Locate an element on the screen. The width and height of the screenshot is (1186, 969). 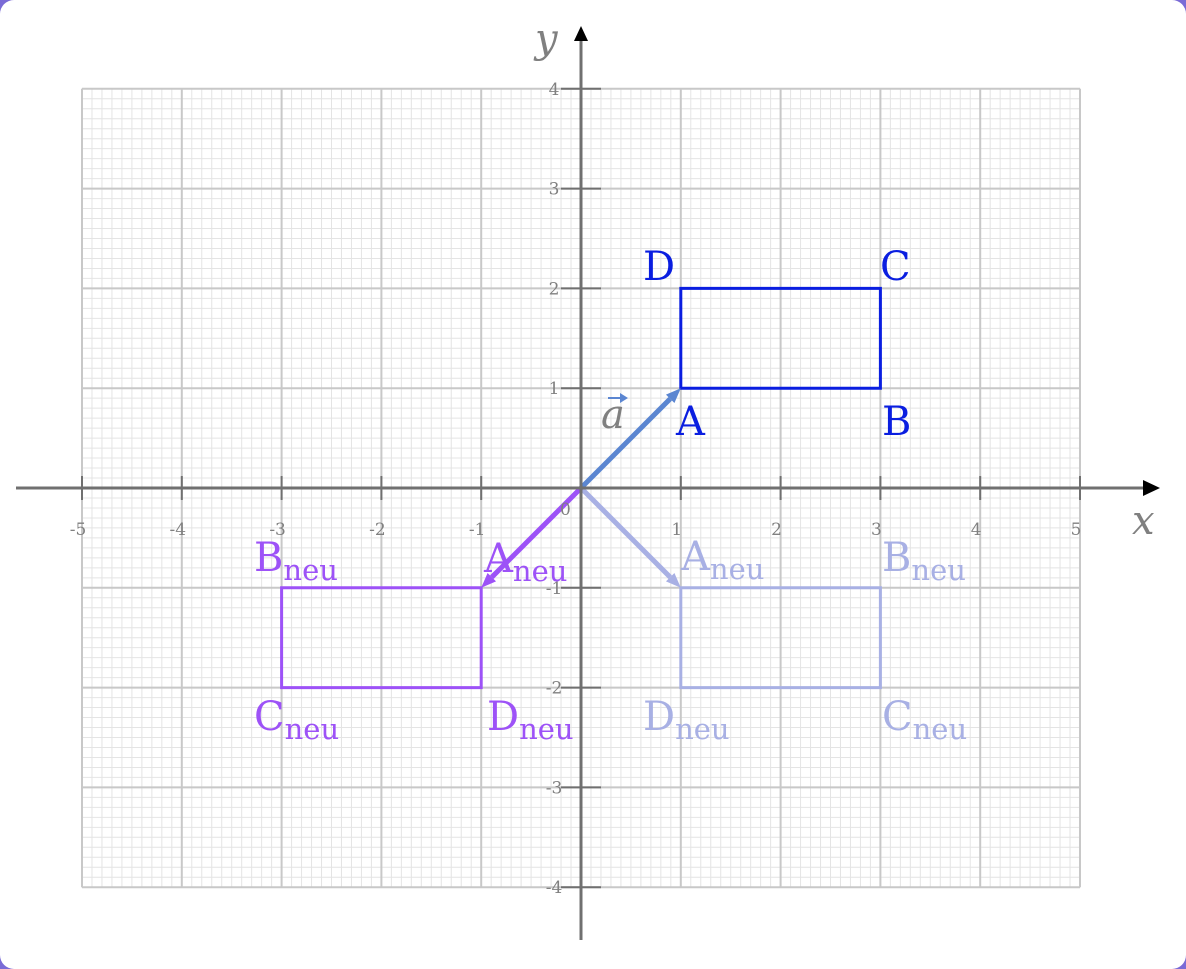
y-tick-labels: 4 3 2 1 -1 -2 -3 -4 is located at coordinates (554, 489).